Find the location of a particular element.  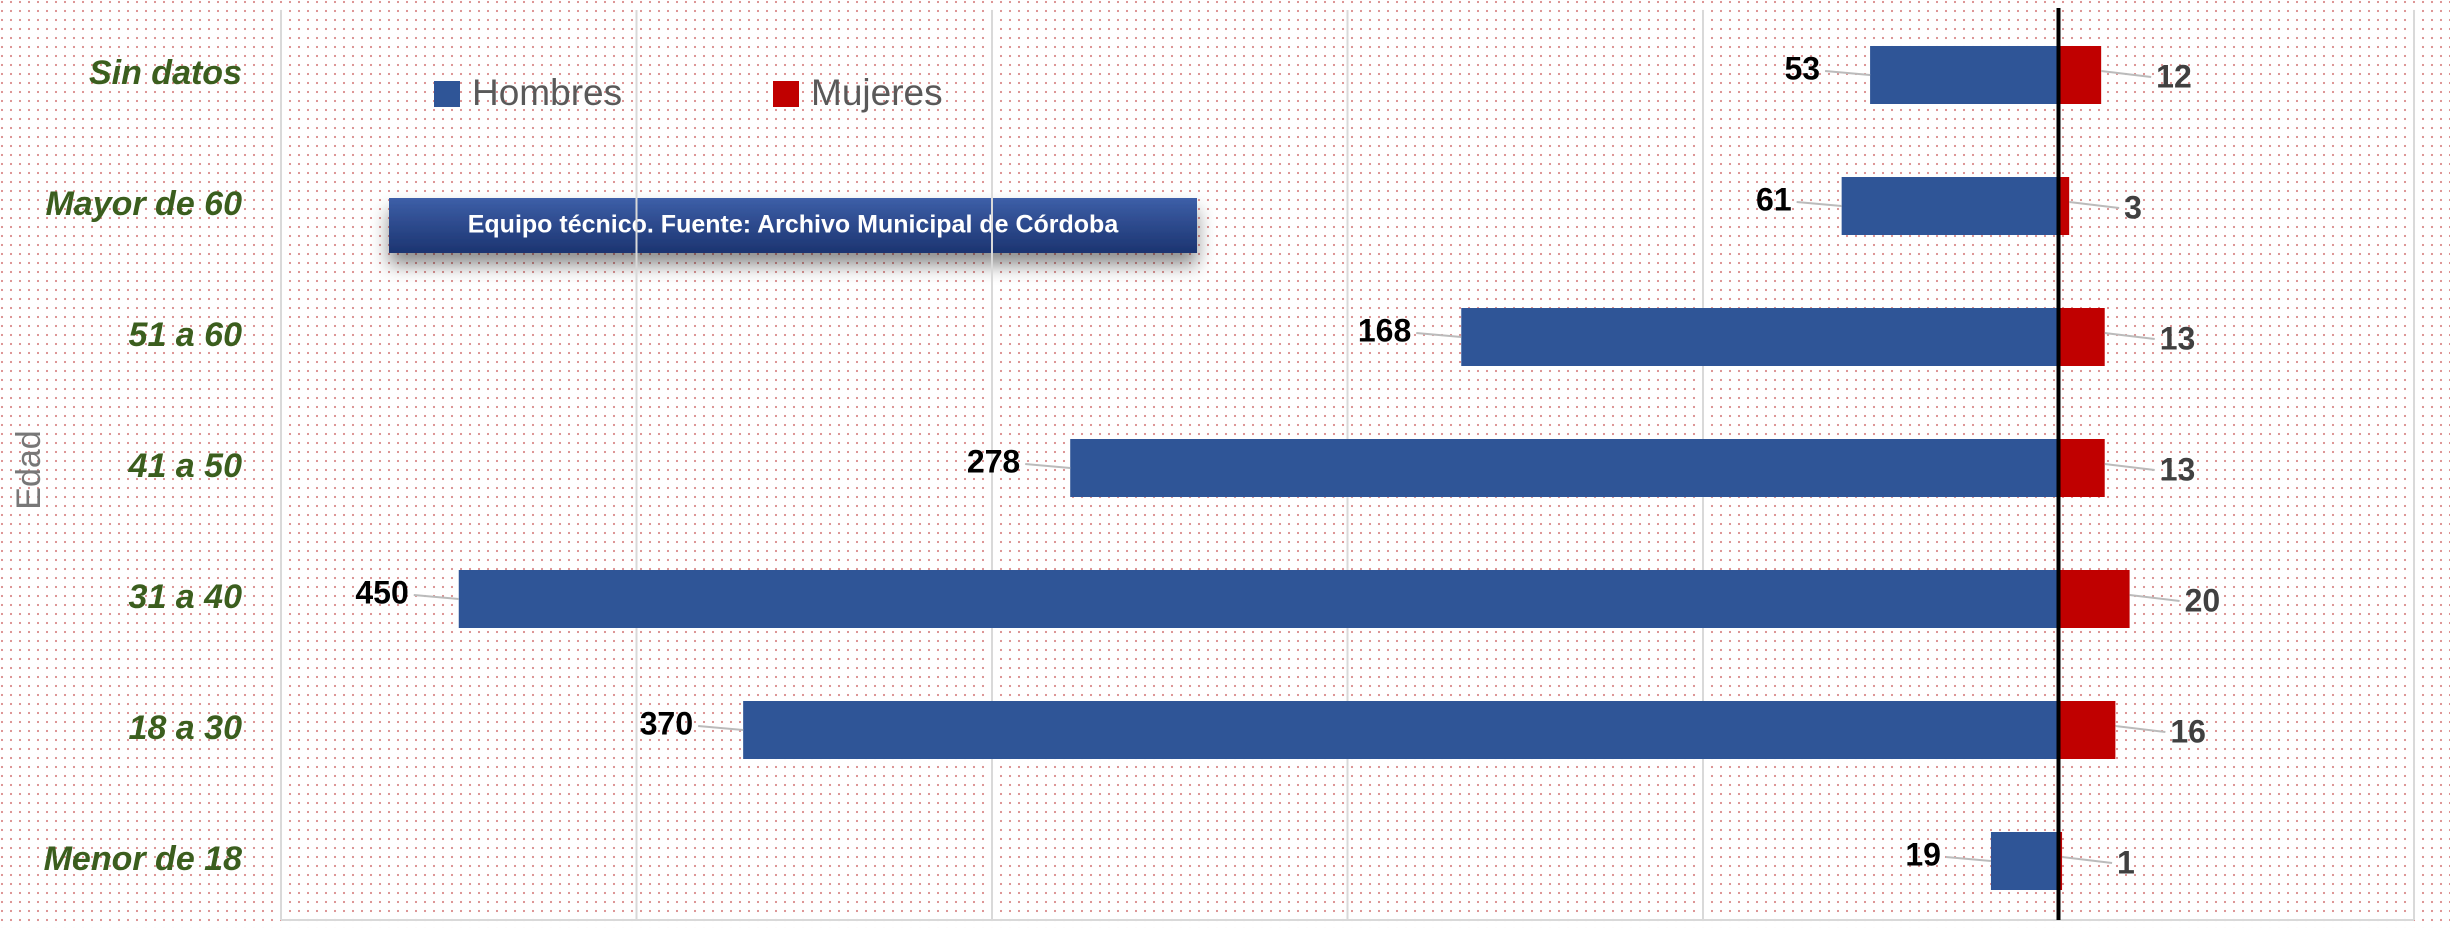

category-label: 41 a 50 is located at coordinates (185, 466).